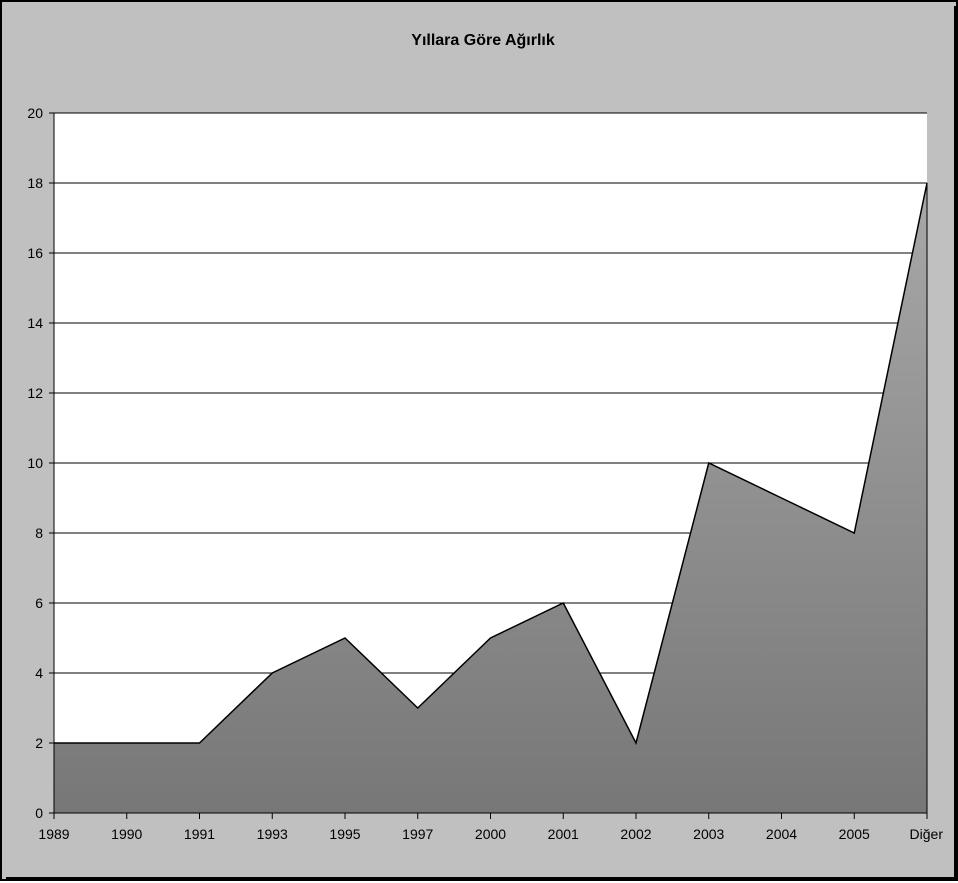 This screenshot has height=883, width=958. Describe the element at coordinates (781, 834) in the screenshot. I see `x-tick-label-2004: 2004` at that location.